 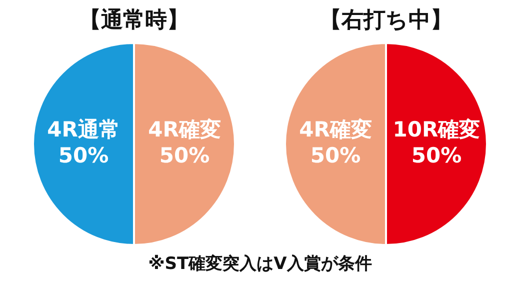 I want to click on text: ※ST確変突入はV入賞が条件, so click(x=260, y=264).